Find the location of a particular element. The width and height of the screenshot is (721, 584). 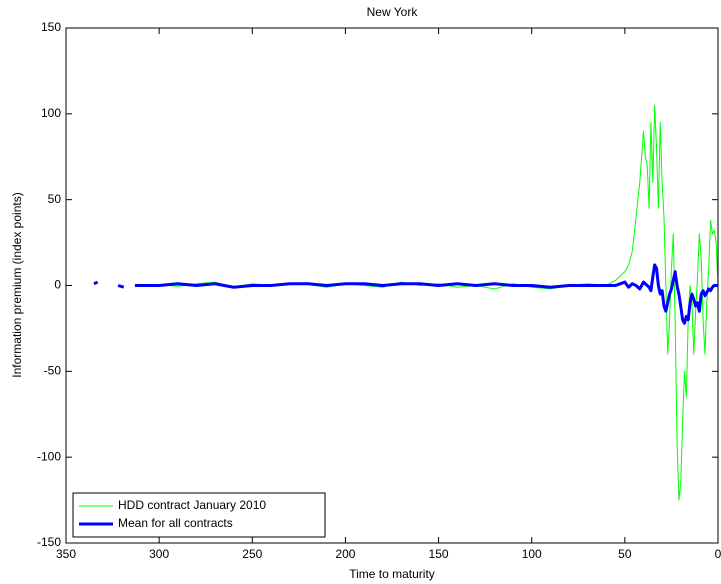

y-tick-label: 50 is located at coordinates (55, 199).